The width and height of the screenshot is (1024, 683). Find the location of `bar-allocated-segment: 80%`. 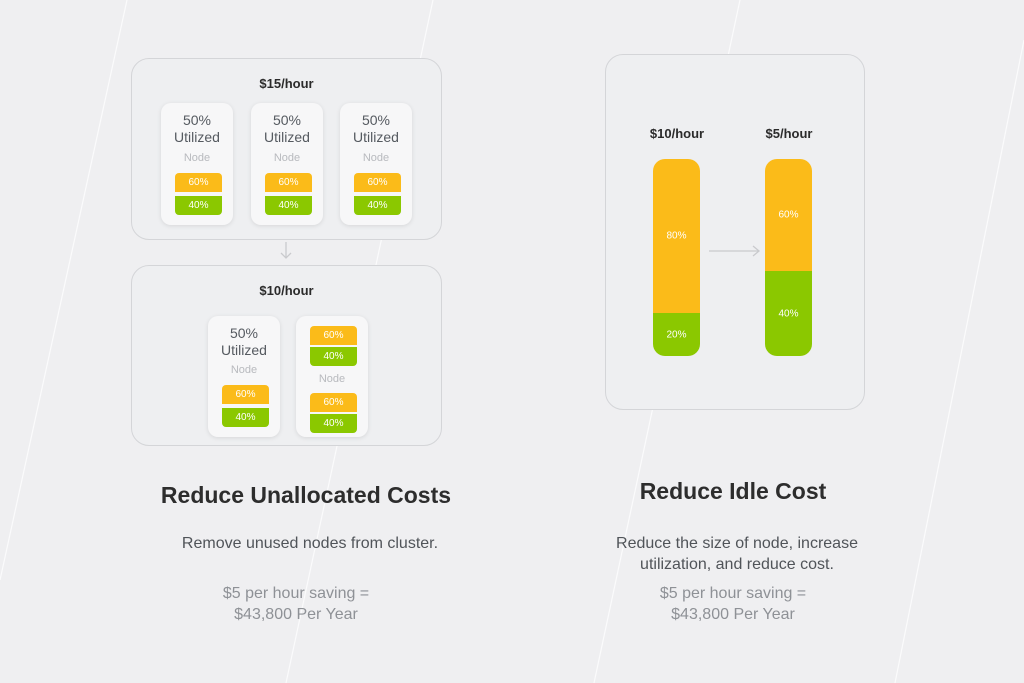

bar-allocated-segment: 80% is located at coordinates (676, 236).